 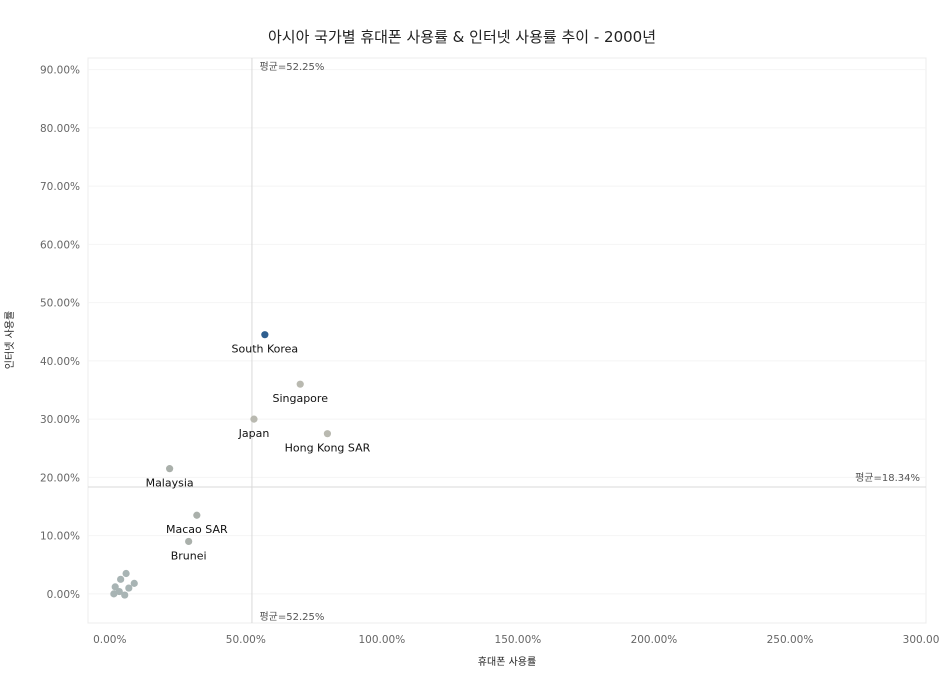 I want to click on y-axis-title: 인터넷 사용률, so click(x=10, y=340).